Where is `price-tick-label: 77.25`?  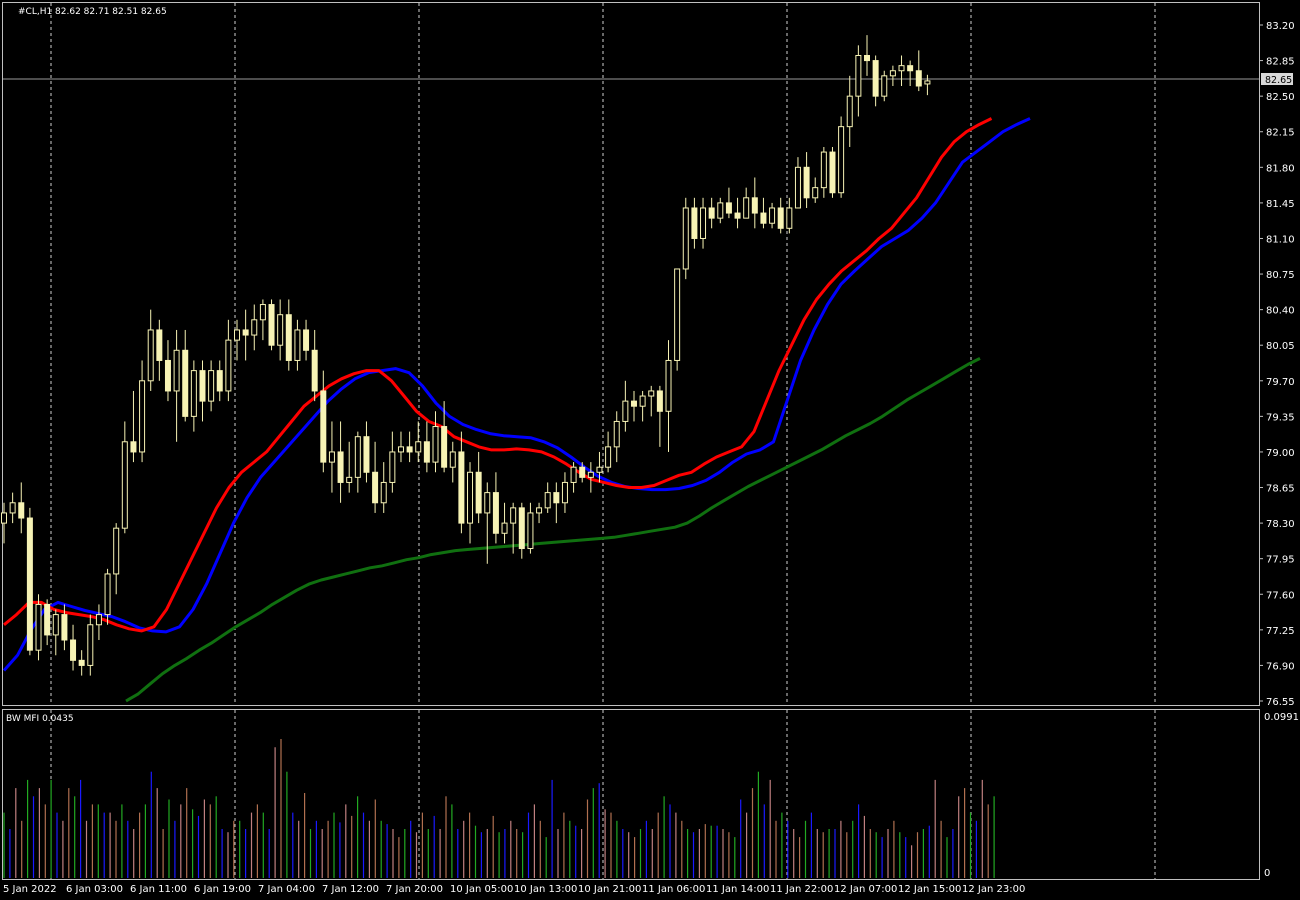
price-tick-label: 77.25 is located at coordinates (1280, 631).